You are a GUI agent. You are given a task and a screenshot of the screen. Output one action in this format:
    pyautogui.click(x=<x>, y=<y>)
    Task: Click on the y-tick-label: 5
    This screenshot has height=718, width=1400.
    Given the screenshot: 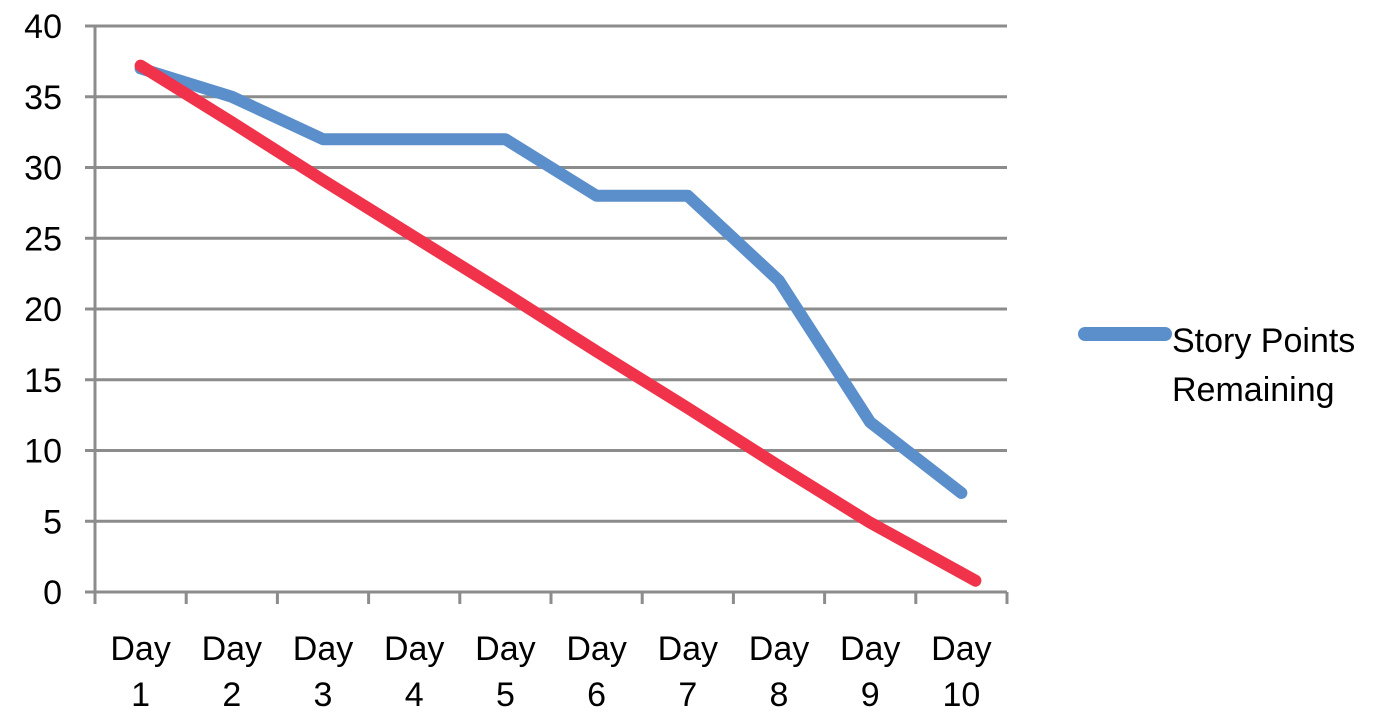 What is the action you would take?
    pyautogui.click(x=52, y=522)
    